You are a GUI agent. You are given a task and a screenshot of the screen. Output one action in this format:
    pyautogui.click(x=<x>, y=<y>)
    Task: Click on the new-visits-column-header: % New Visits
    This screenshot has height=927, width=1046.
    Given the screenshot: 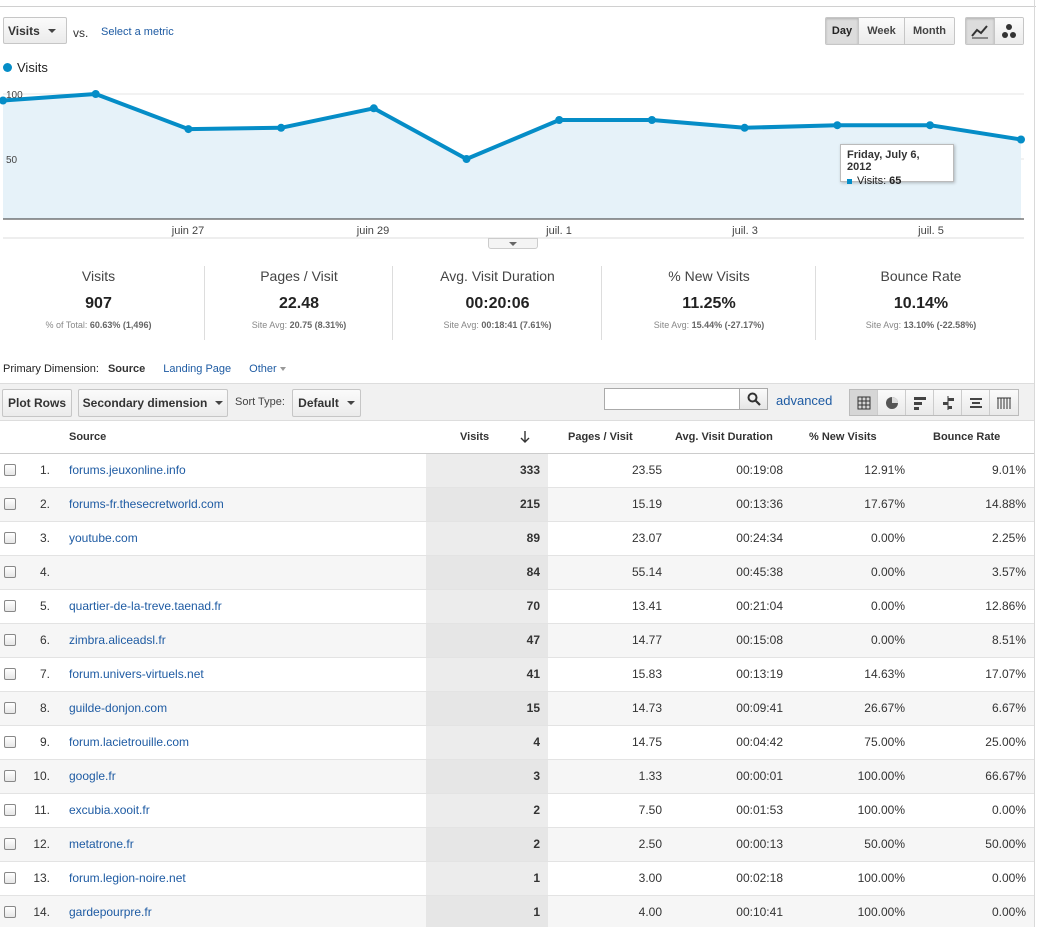 What is the action you would take?
    pyautogui.click(x=852, y=437)
    